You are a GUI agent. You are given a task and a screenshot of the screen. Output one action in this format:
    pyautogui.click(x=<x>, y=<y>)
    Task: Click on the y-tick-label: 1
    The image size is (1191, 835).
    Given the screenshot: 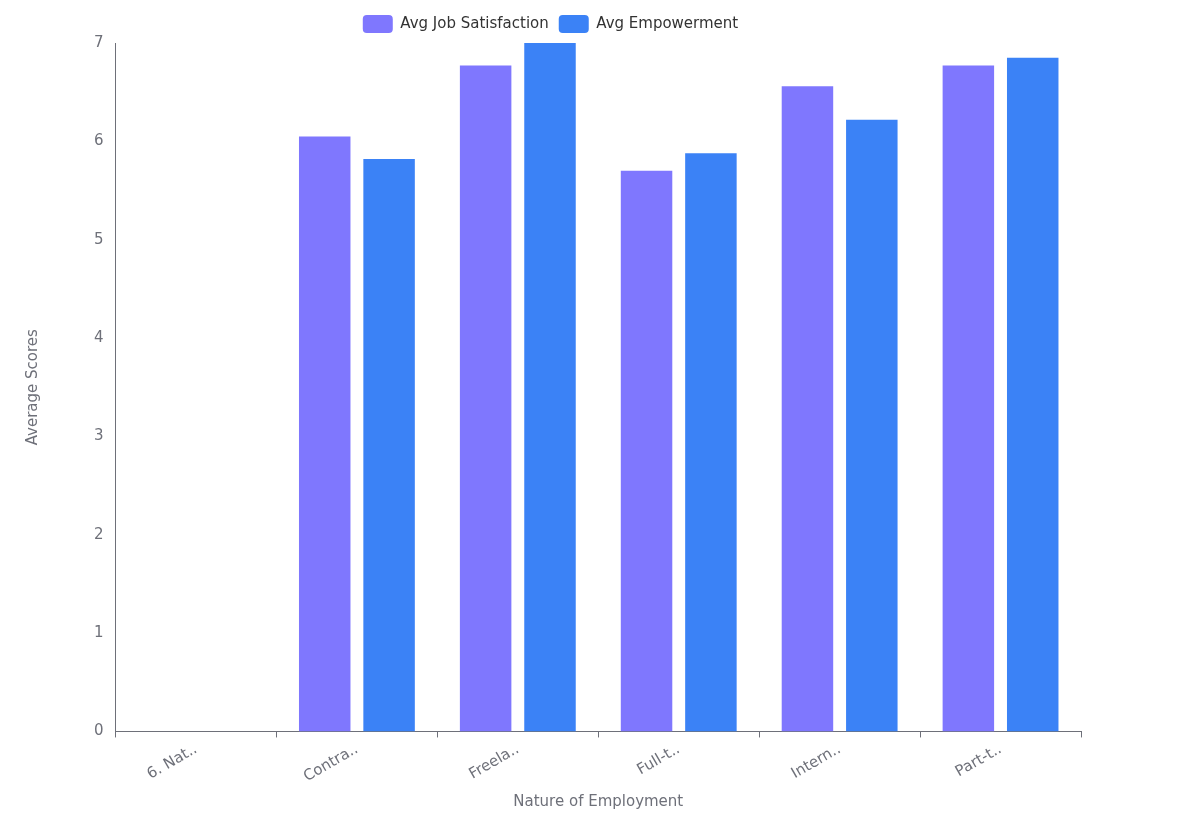 What is the action you would take?
    pyautogui.click(x=99, y=631)
    